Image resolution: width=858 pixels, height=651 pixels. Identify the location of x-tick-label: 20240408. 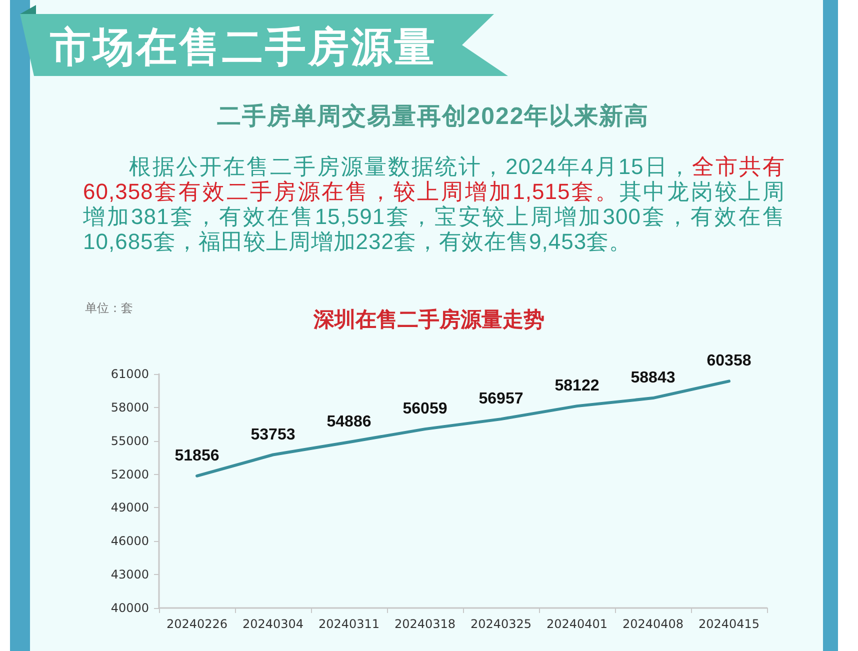
(653, 624).